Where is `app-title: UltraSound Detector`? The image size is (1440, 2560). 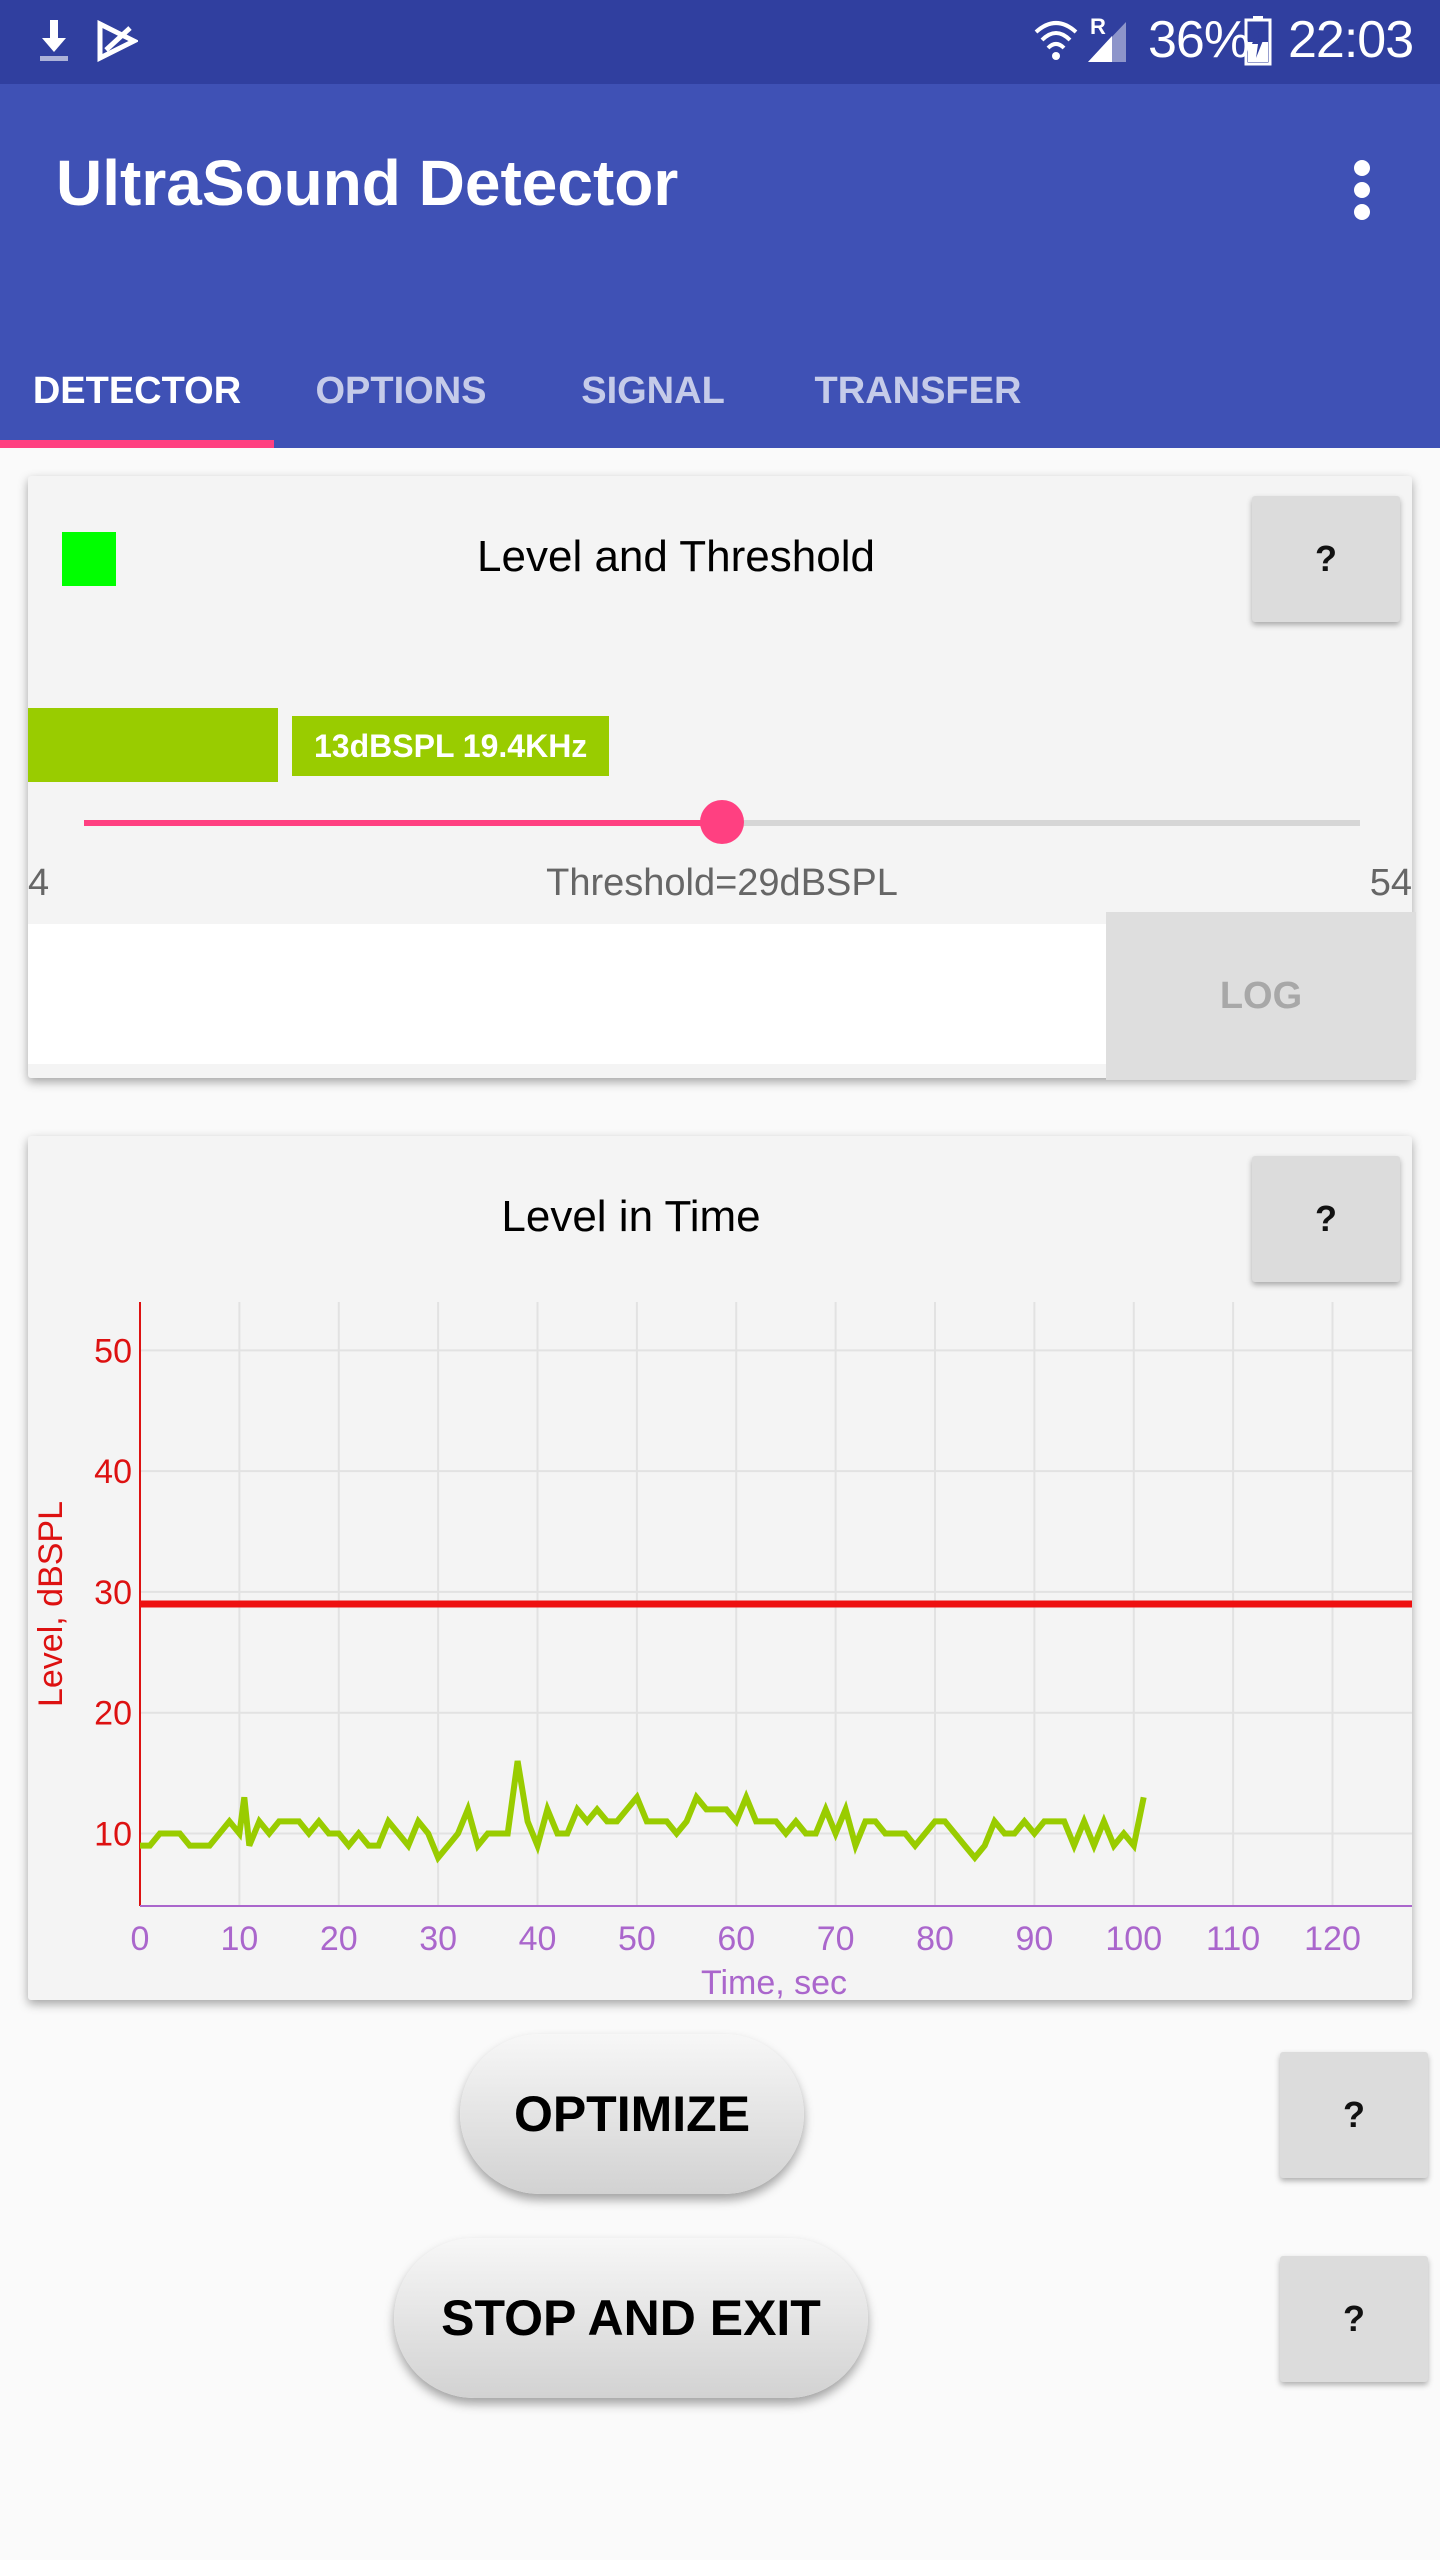
app-title: UltraSound Detector is located at coordinates (367, 183).